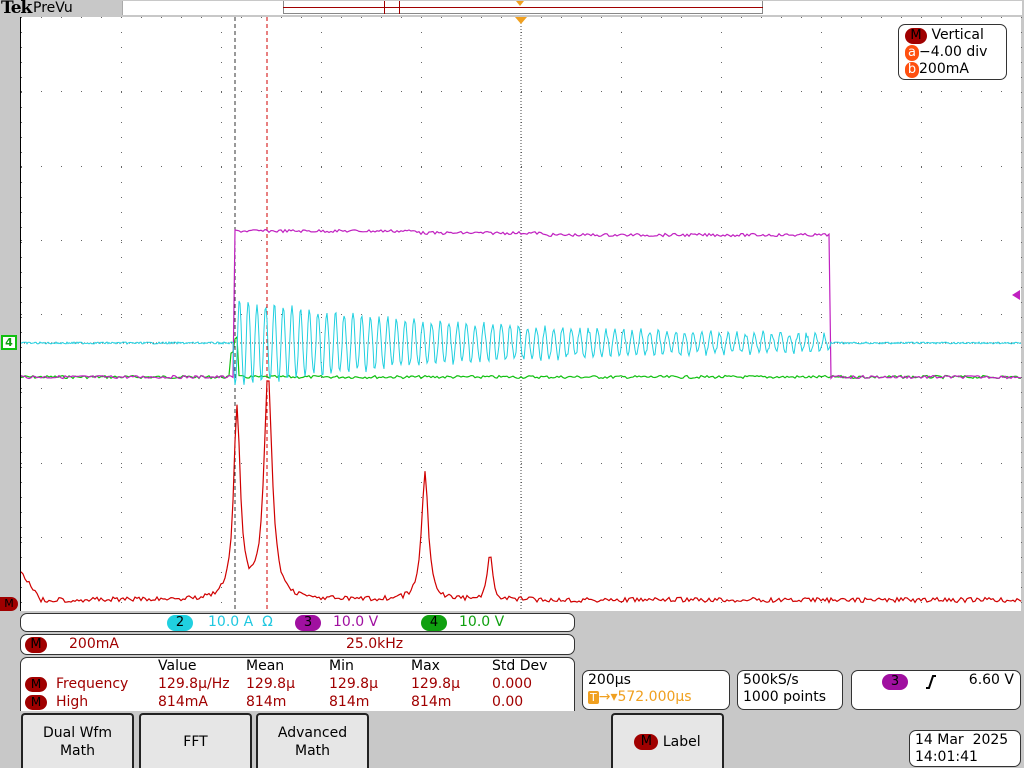 The width and height of the screenshot is (1024, 768). I want to click on label-text: Label, so click(681, 741).